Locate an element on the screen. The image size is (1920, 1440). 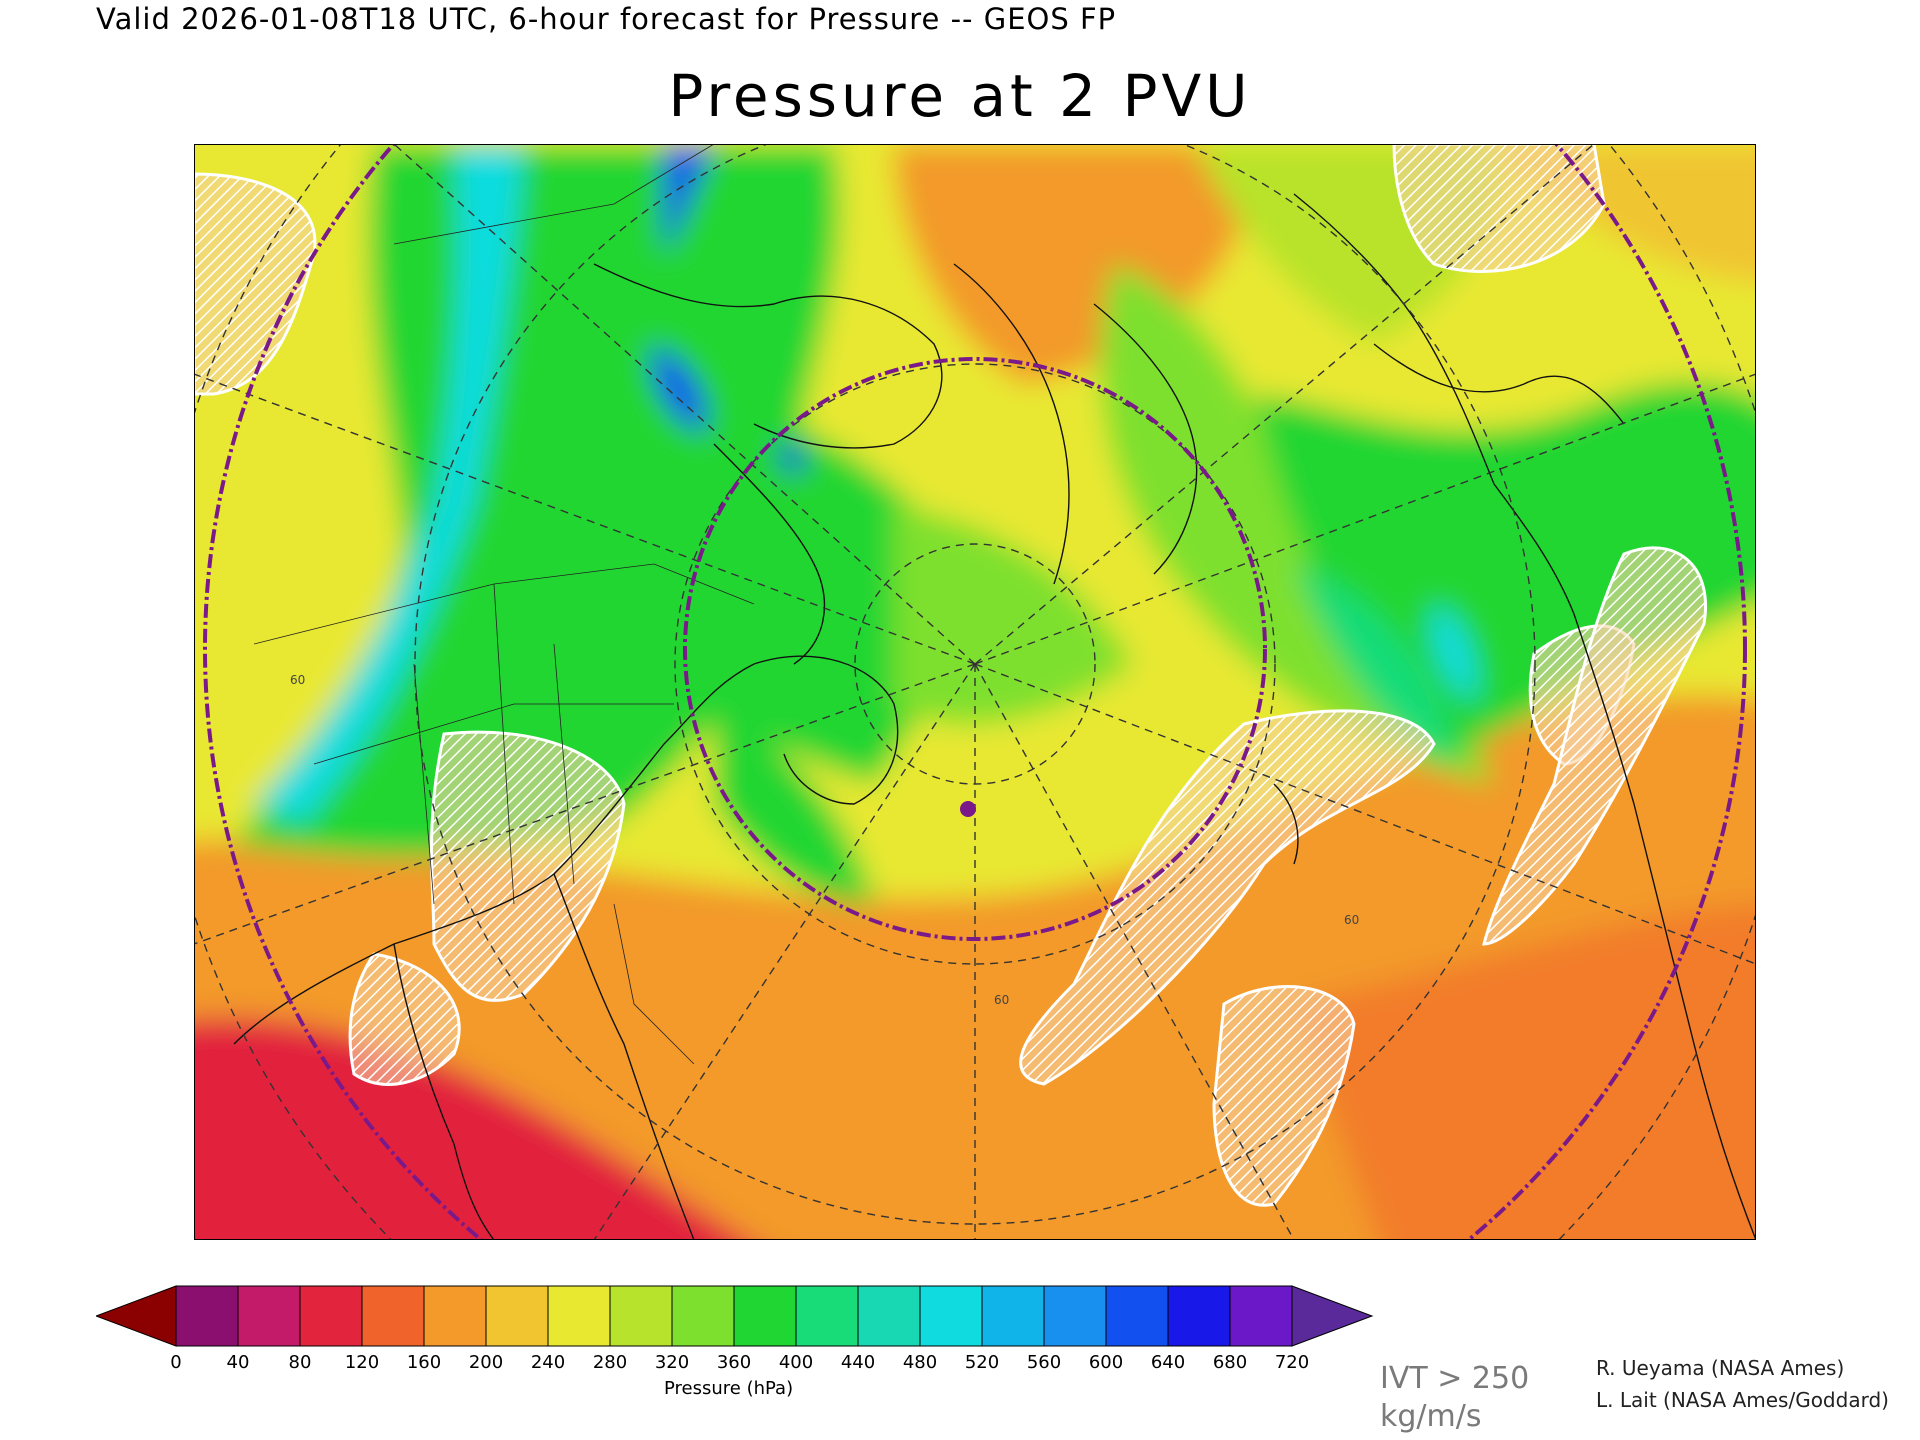
colorbar-tick-label: 720 is located at coordinates (1292, 1362).